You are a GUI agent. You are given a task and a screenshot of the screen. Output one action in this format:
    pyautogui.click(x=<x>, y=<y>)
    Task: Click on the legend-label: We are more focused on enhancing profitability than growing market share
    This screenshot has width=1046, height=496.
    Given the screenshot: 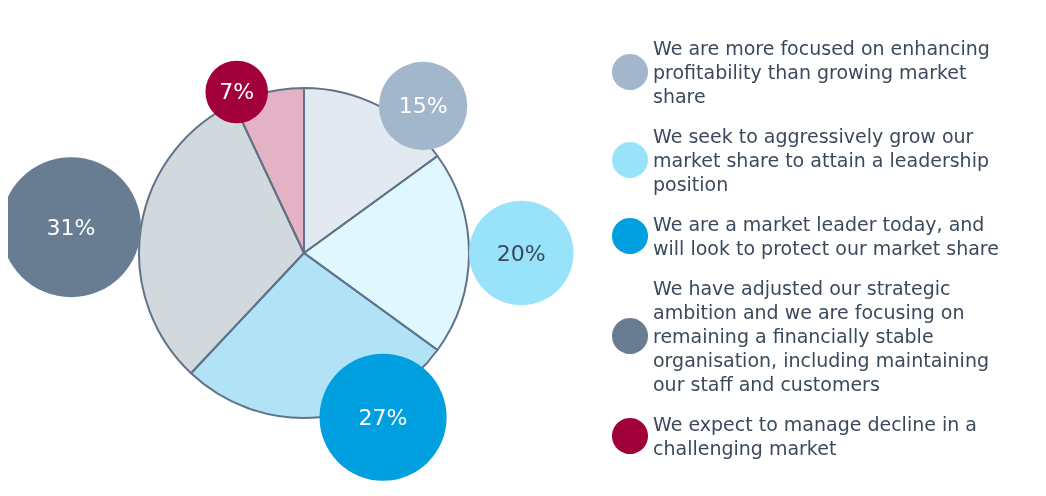 What is the action you would take?
    pyautogui.click(x=824, y=72)
    